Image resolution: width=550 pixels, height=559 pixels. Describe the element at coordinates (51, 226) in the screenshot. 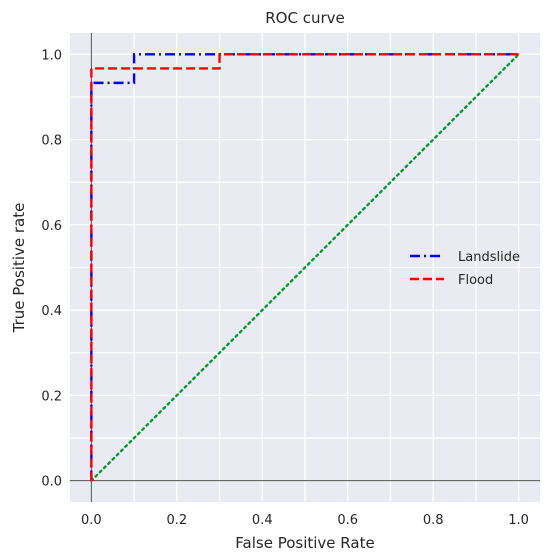

I see `y-tick-label: 0.6` at that location.